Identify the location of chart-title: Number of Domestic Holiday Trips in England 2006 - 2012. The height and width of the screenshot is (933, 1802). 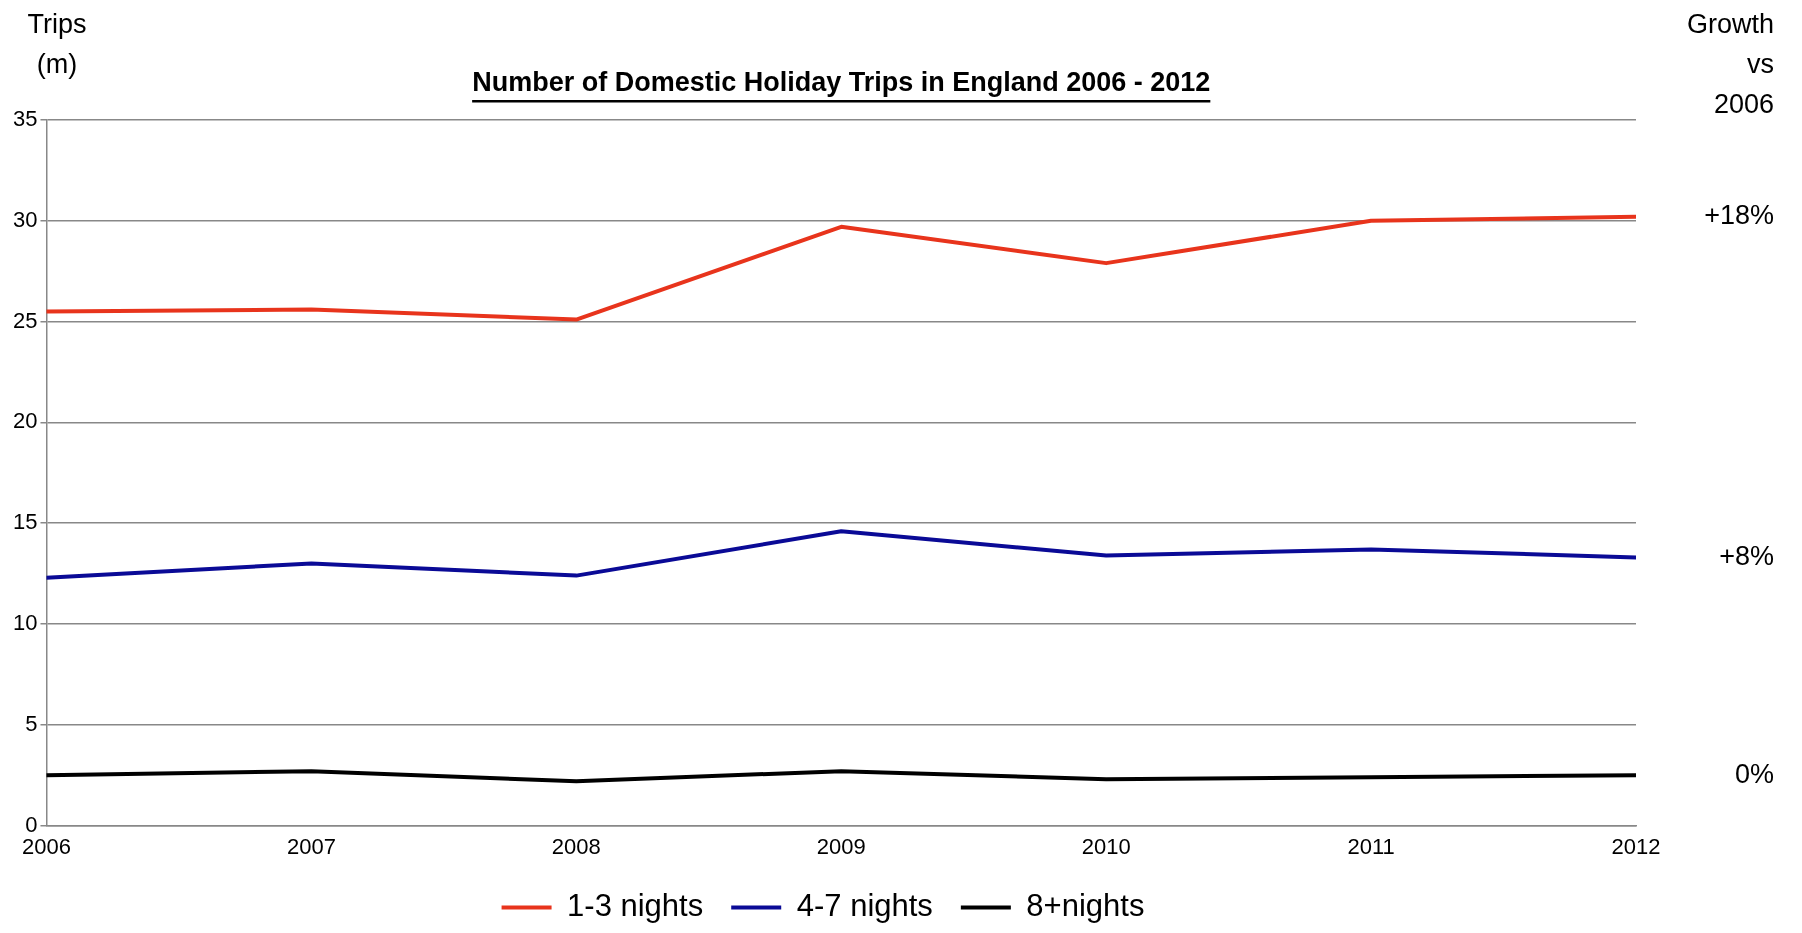
(841, 82).